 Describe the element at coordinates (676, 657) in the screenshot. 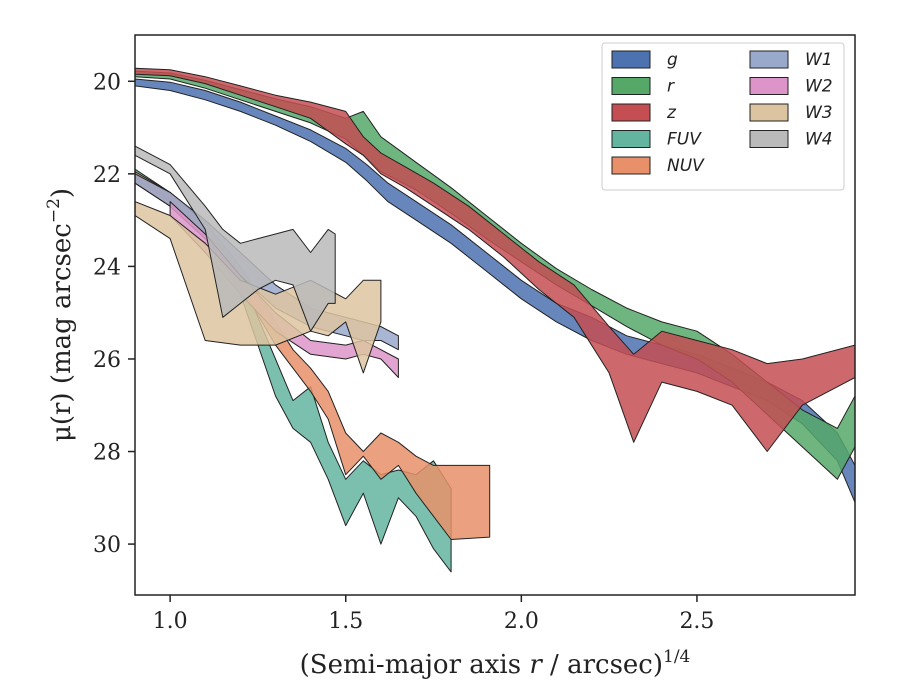

I see `x-axis-label-superscript: 1/4` at that location.